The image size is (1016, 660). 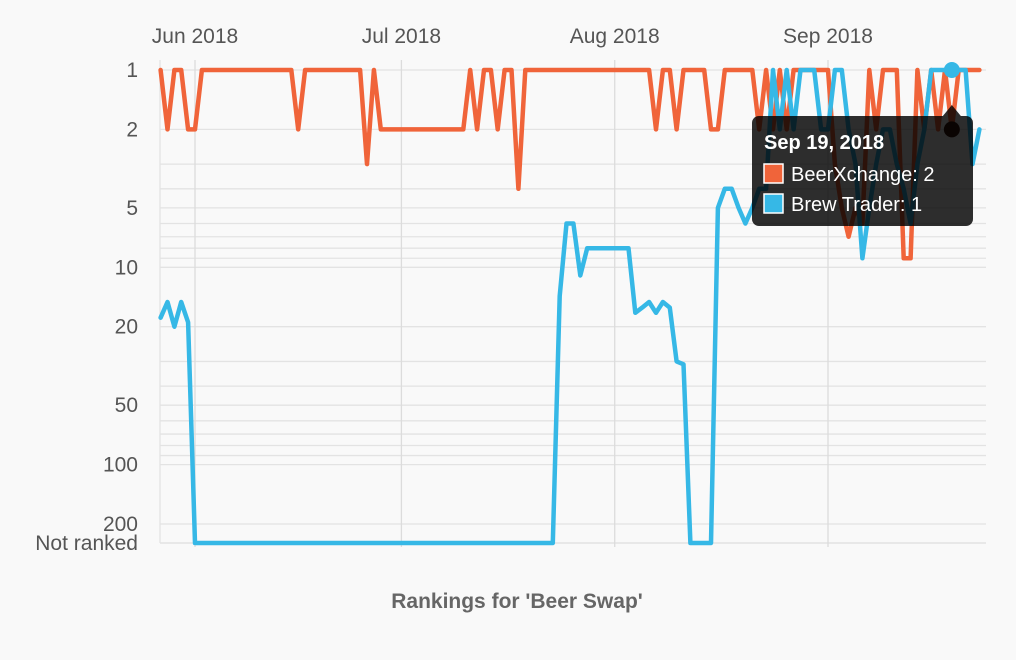 I want to click on y-tick-label: 20, so click(x=126, y=327).